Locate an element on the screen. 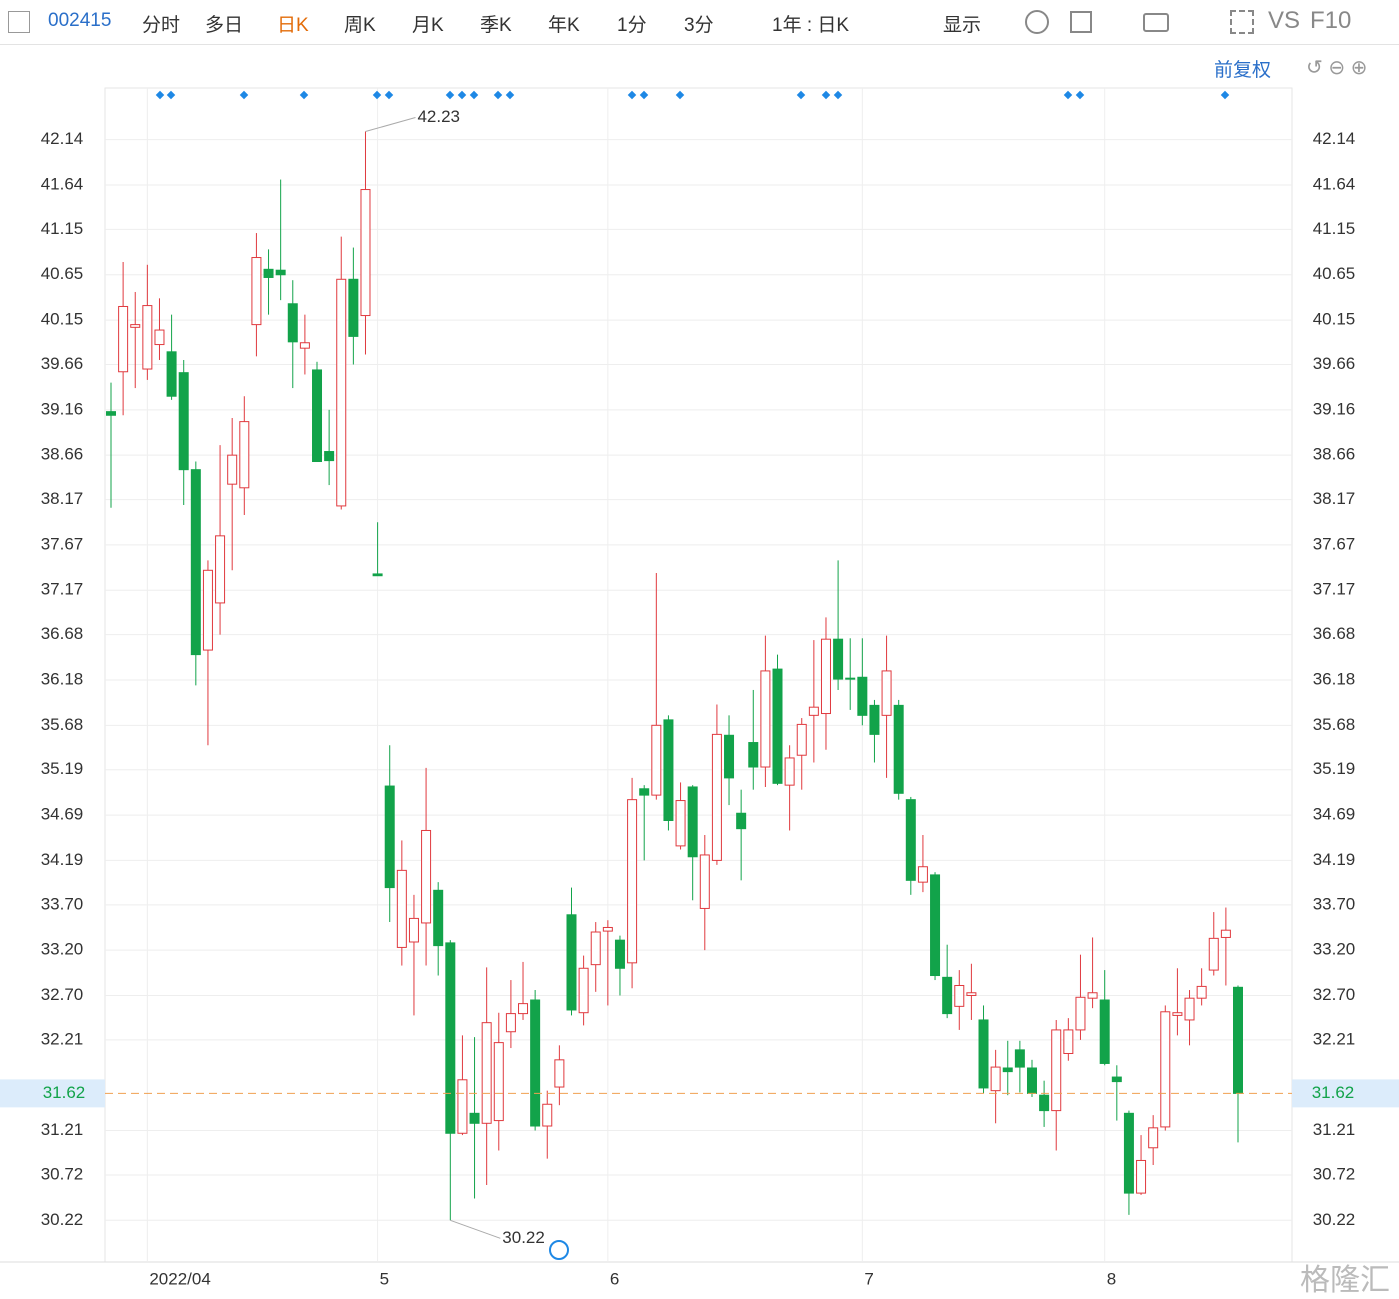 The height and width of the screenshot is (1299, 1399). x-tick-label: 5 is located at coordinates (384, 1278).